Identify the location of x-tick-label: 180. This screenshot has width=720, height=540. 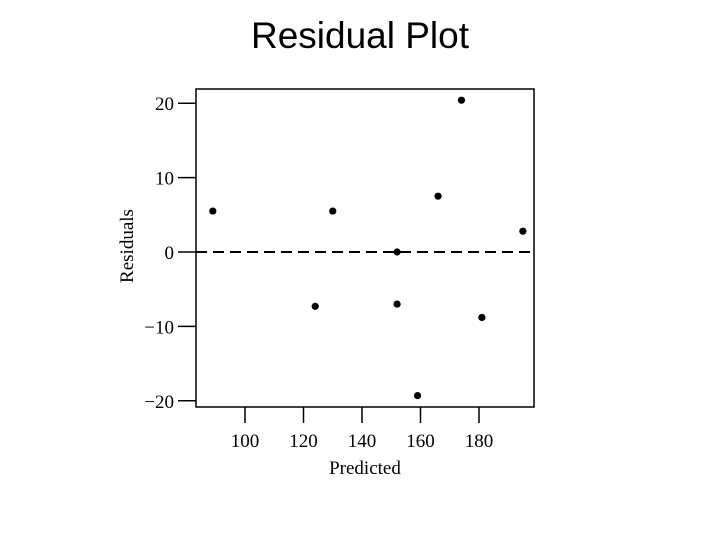
(479, 441).